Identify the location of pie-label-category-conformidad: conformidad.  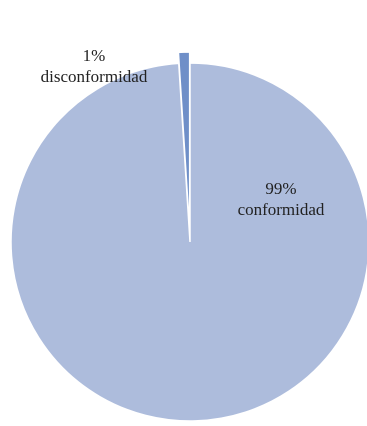
(281, 209).